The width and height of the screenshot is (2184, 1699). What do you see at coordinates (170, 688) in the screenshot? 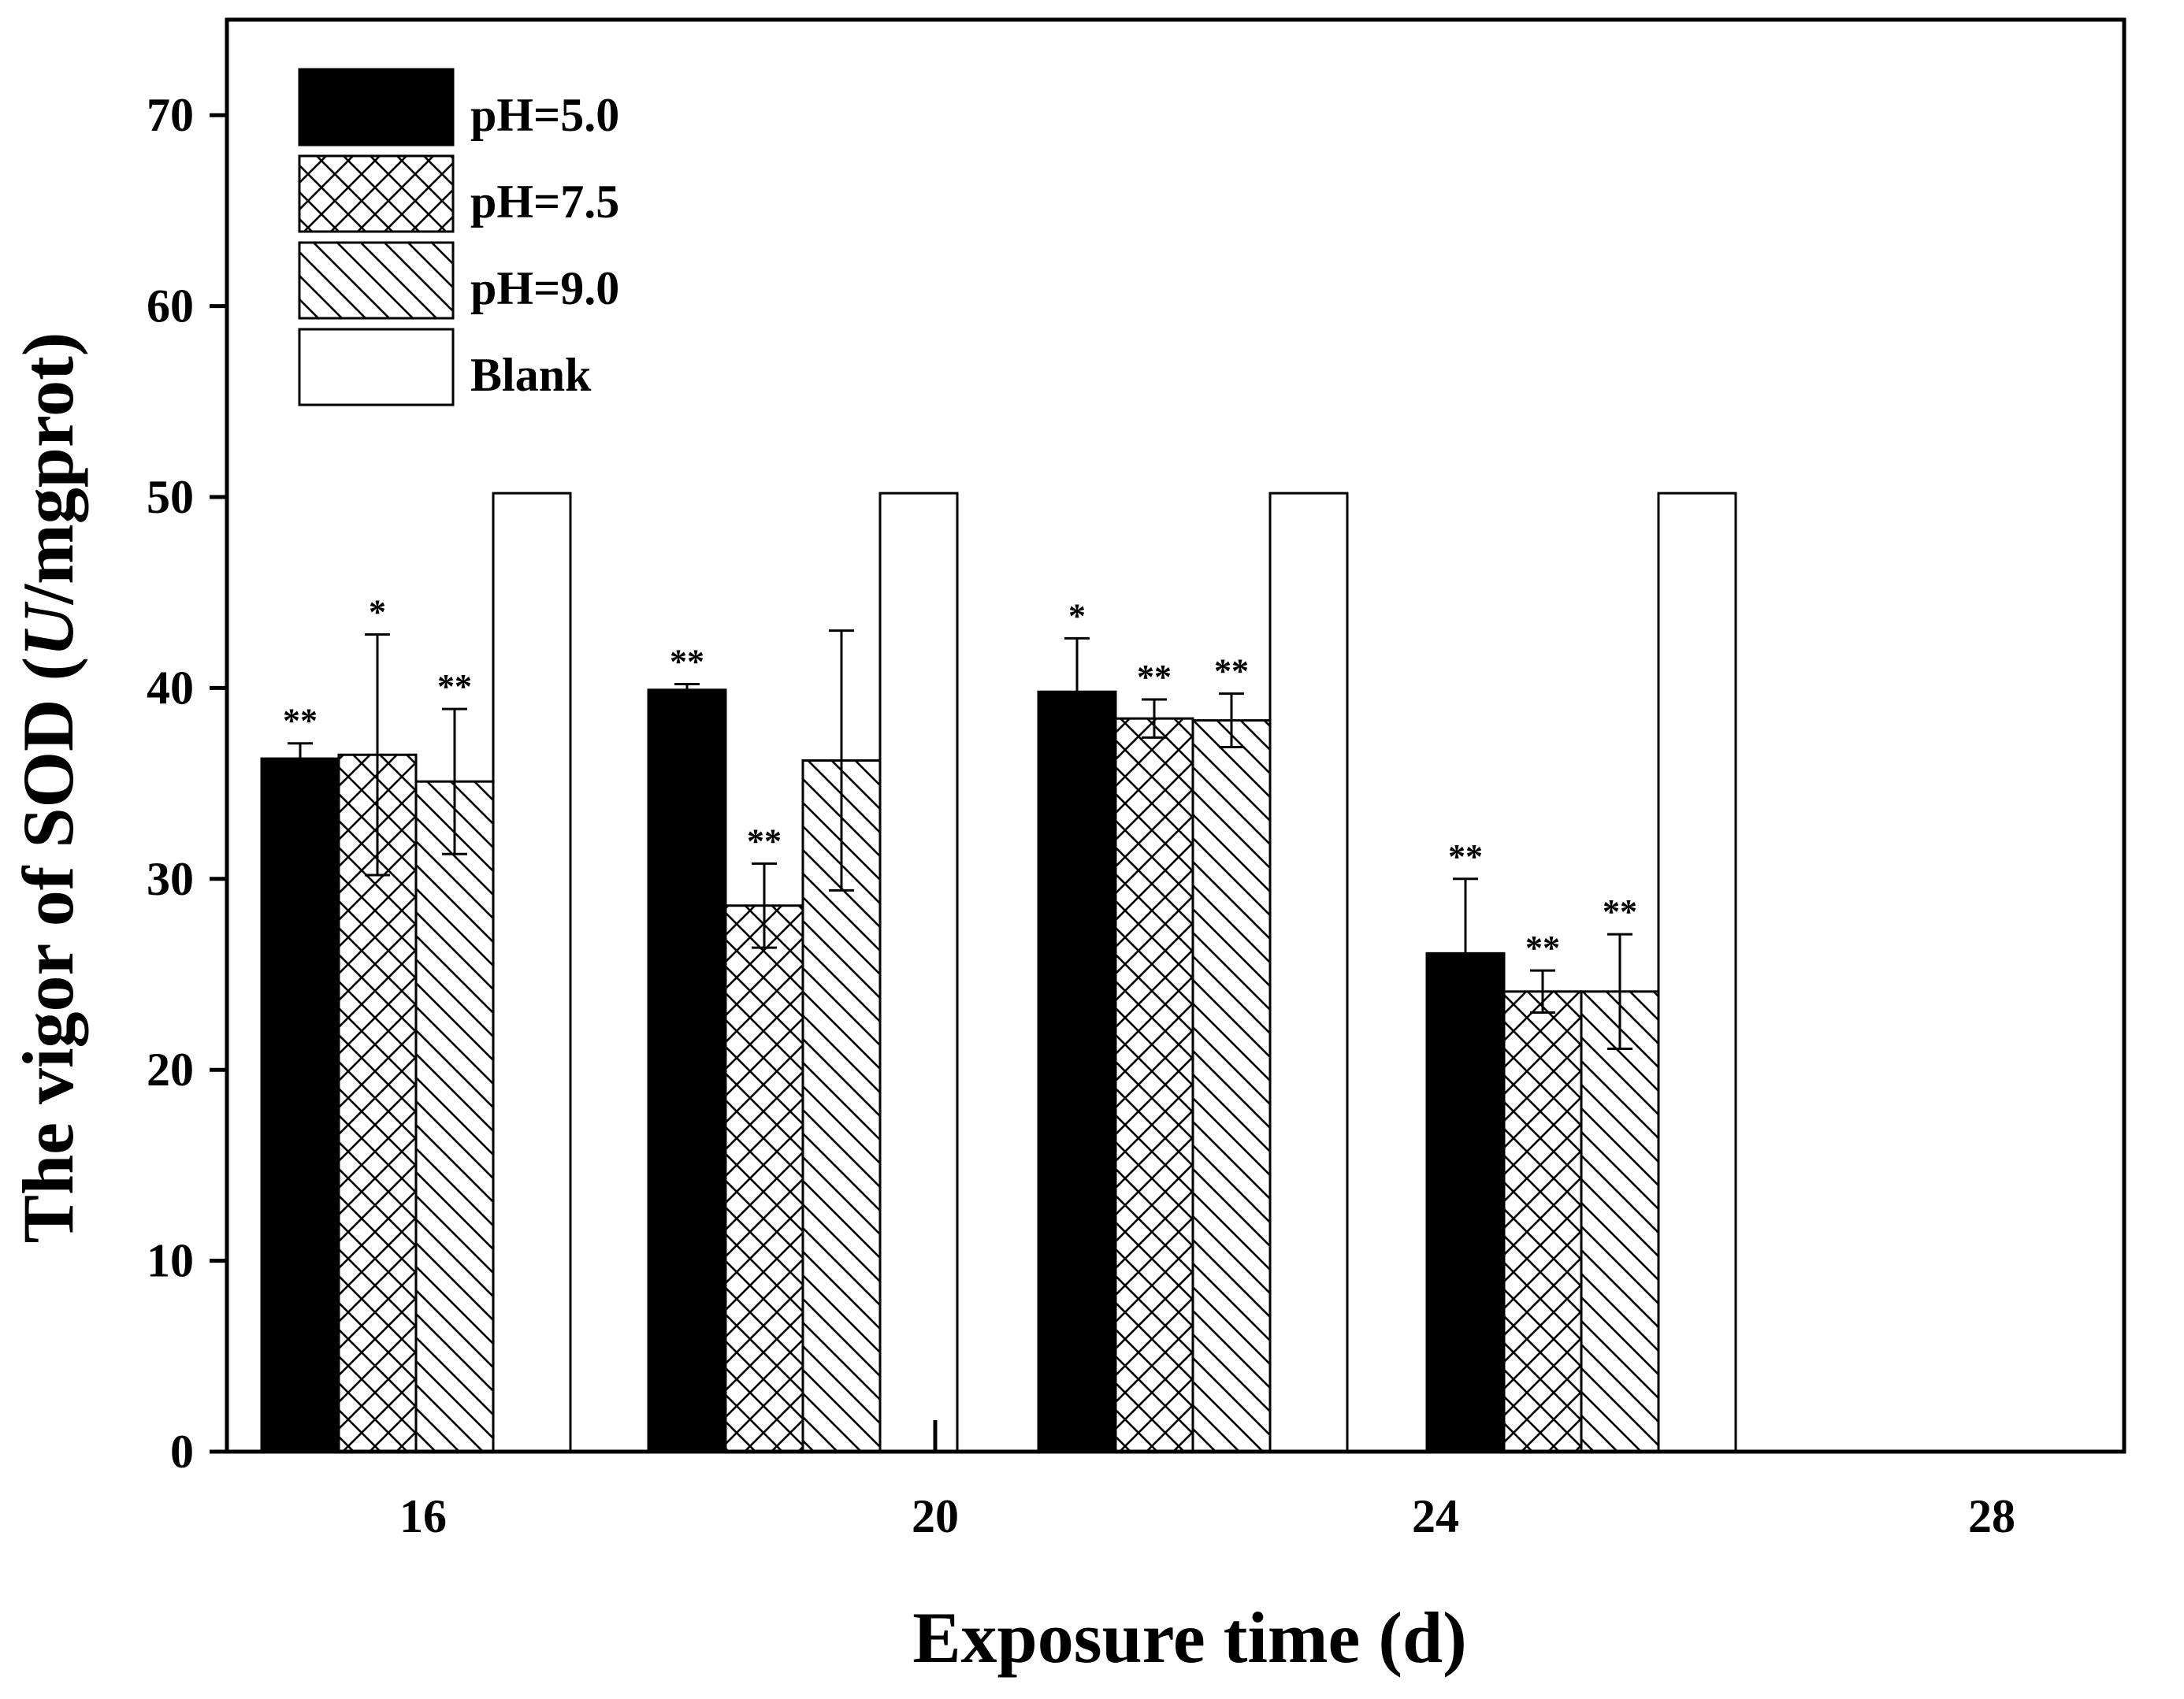
I see `y-tick-label: 40` at bounding box center [170, 688].